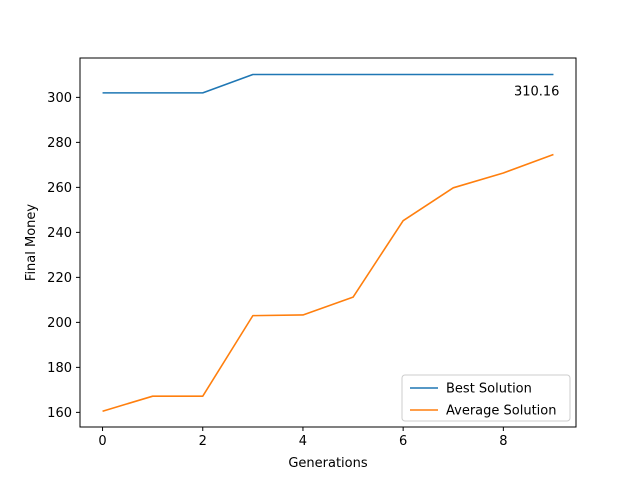  What do you see at coordinates (328, 83) in the screenshot?
I see `series-line-best-solution` at bounding box center [328, 83].